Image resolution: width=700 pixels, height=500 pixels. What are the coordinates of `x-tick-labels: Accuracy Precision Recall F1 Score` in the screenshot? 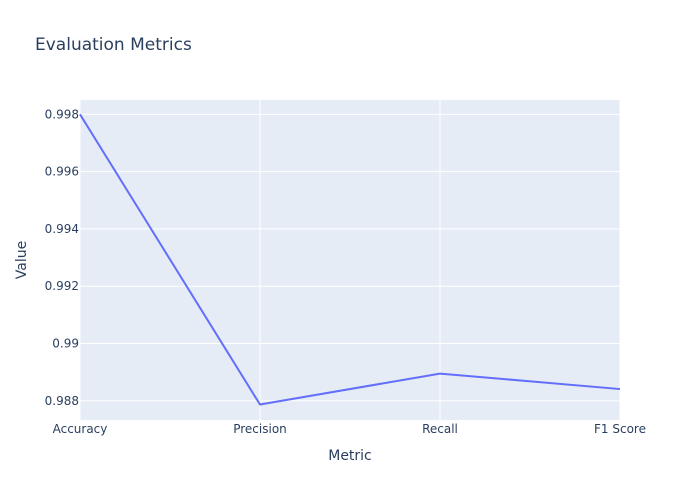 It's located at (349, 429).